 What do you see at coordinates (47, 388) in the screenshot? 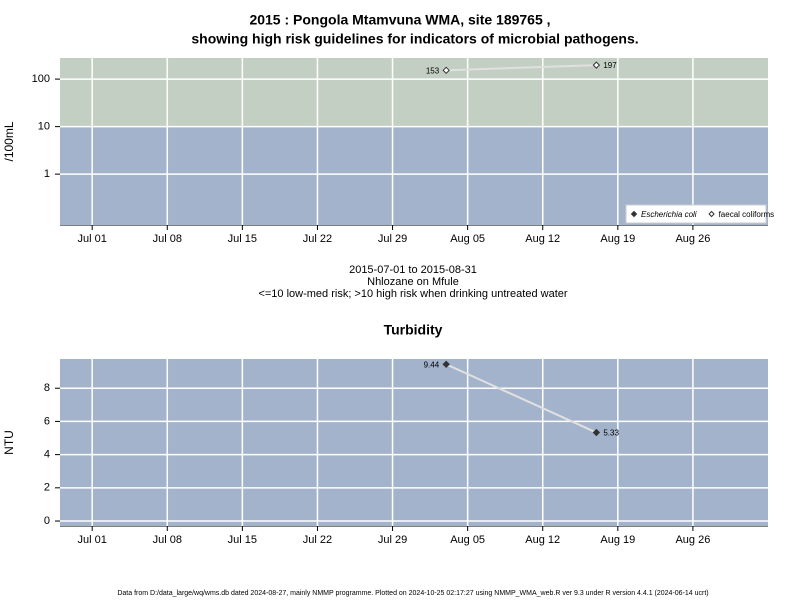
I see `y-tick-label: 8` at bounding box center [47, 388].